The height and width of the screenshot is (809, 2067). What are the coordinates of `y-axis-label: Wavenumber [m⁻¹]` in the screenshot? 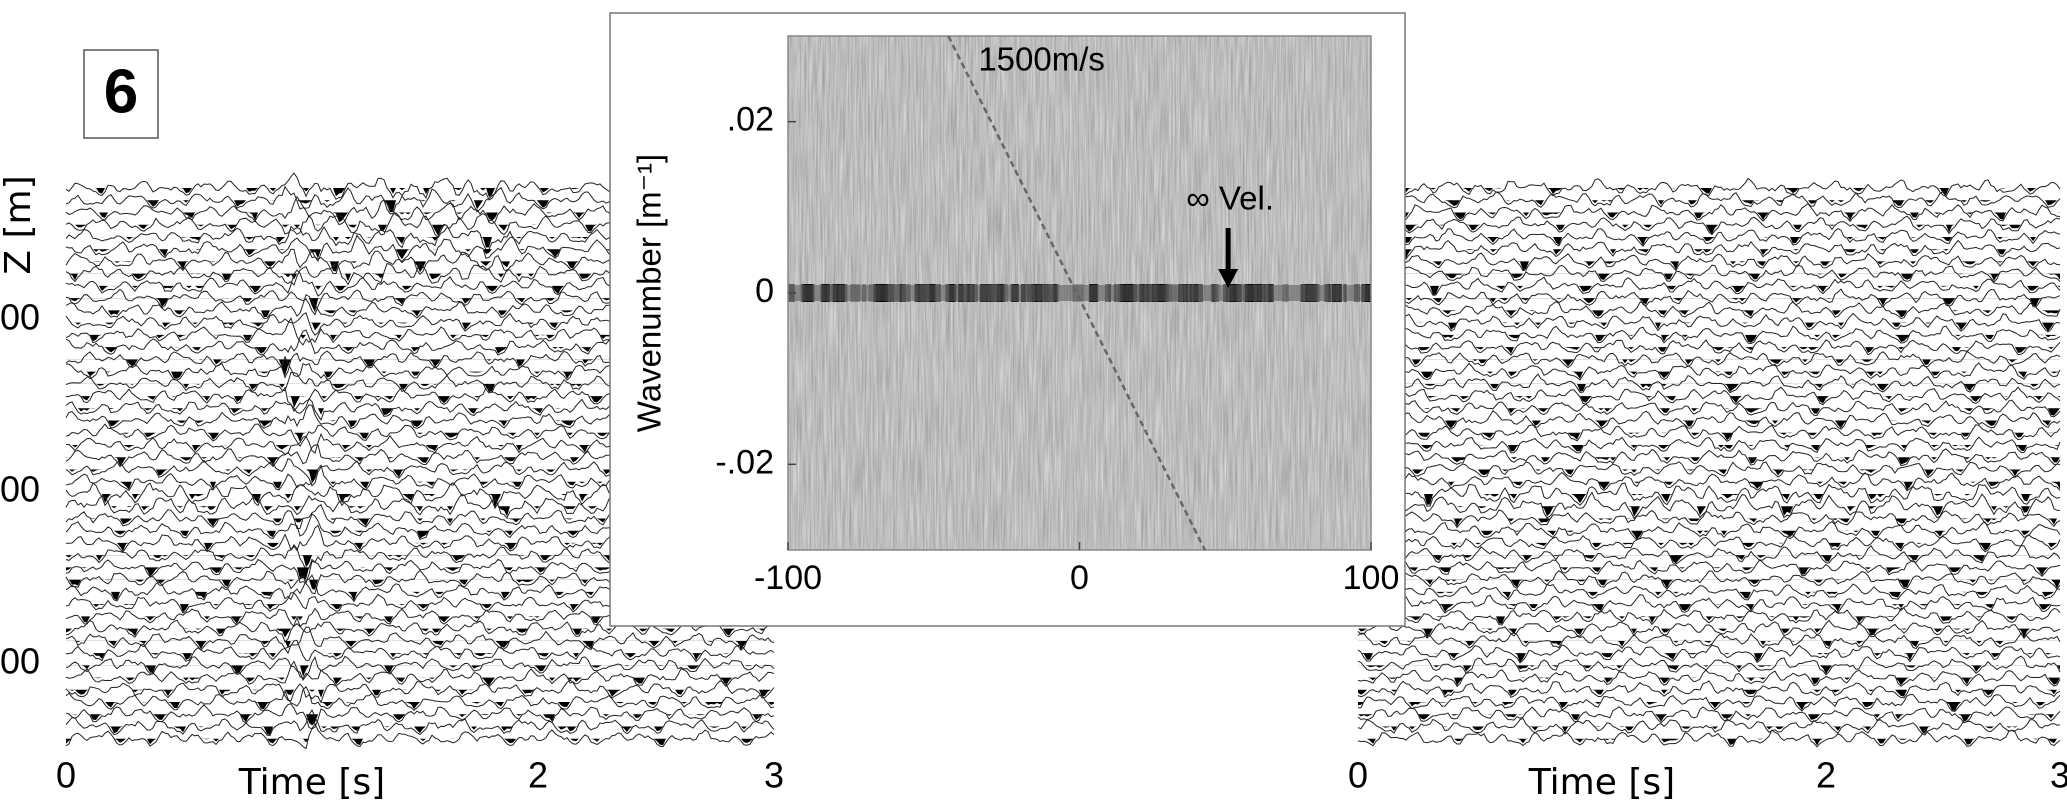 It's located at (649, 293).